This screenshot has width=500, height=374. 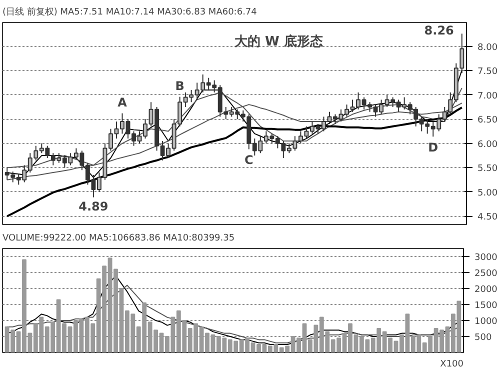 I want to click on y-tick-label: 2500, so click(x=486, y=274).